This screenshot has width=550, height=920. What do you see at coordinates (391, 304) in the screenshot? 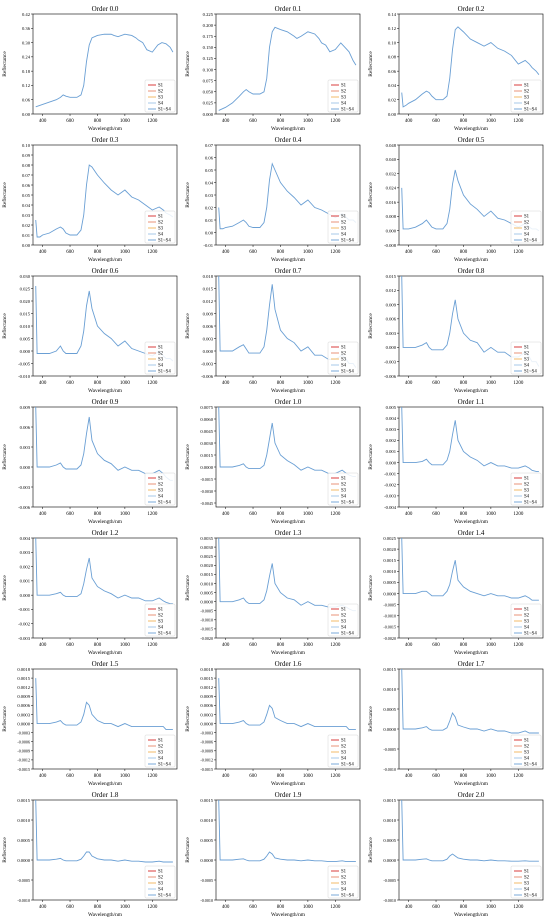
I see `y-tick-label: 0.009` at bounding box center [391, 304].